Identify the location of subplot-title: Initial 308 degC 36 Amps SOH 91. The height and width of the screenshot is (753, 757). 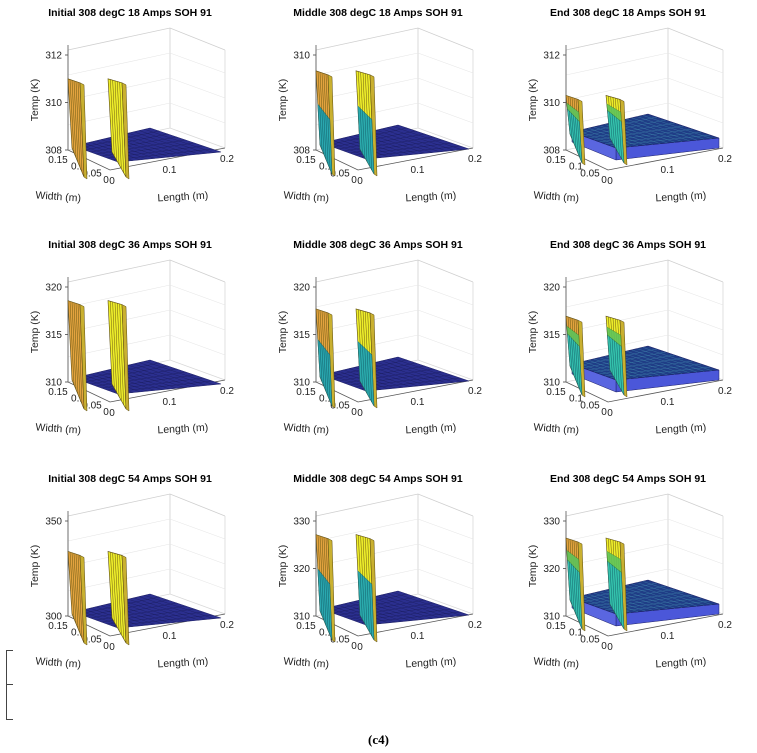
(130, 245).